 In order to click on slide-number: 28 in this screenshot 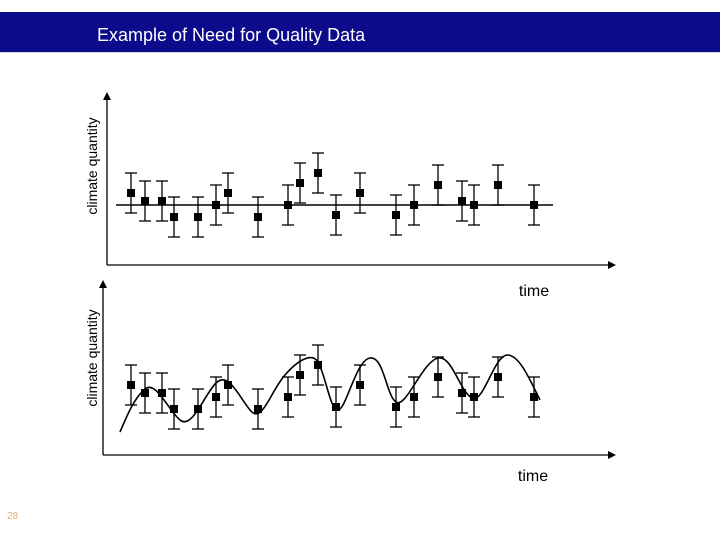, I will do `click(13, 516)`.